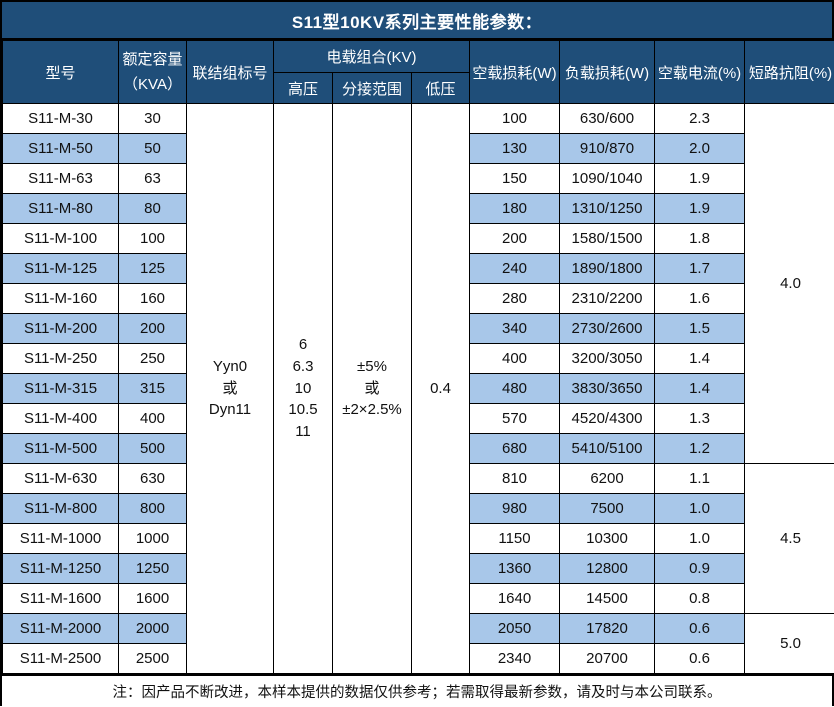 The height and width of the screenshot is (707, 834). I want to click on cell-load-loss: 6200, so click(607, 479).